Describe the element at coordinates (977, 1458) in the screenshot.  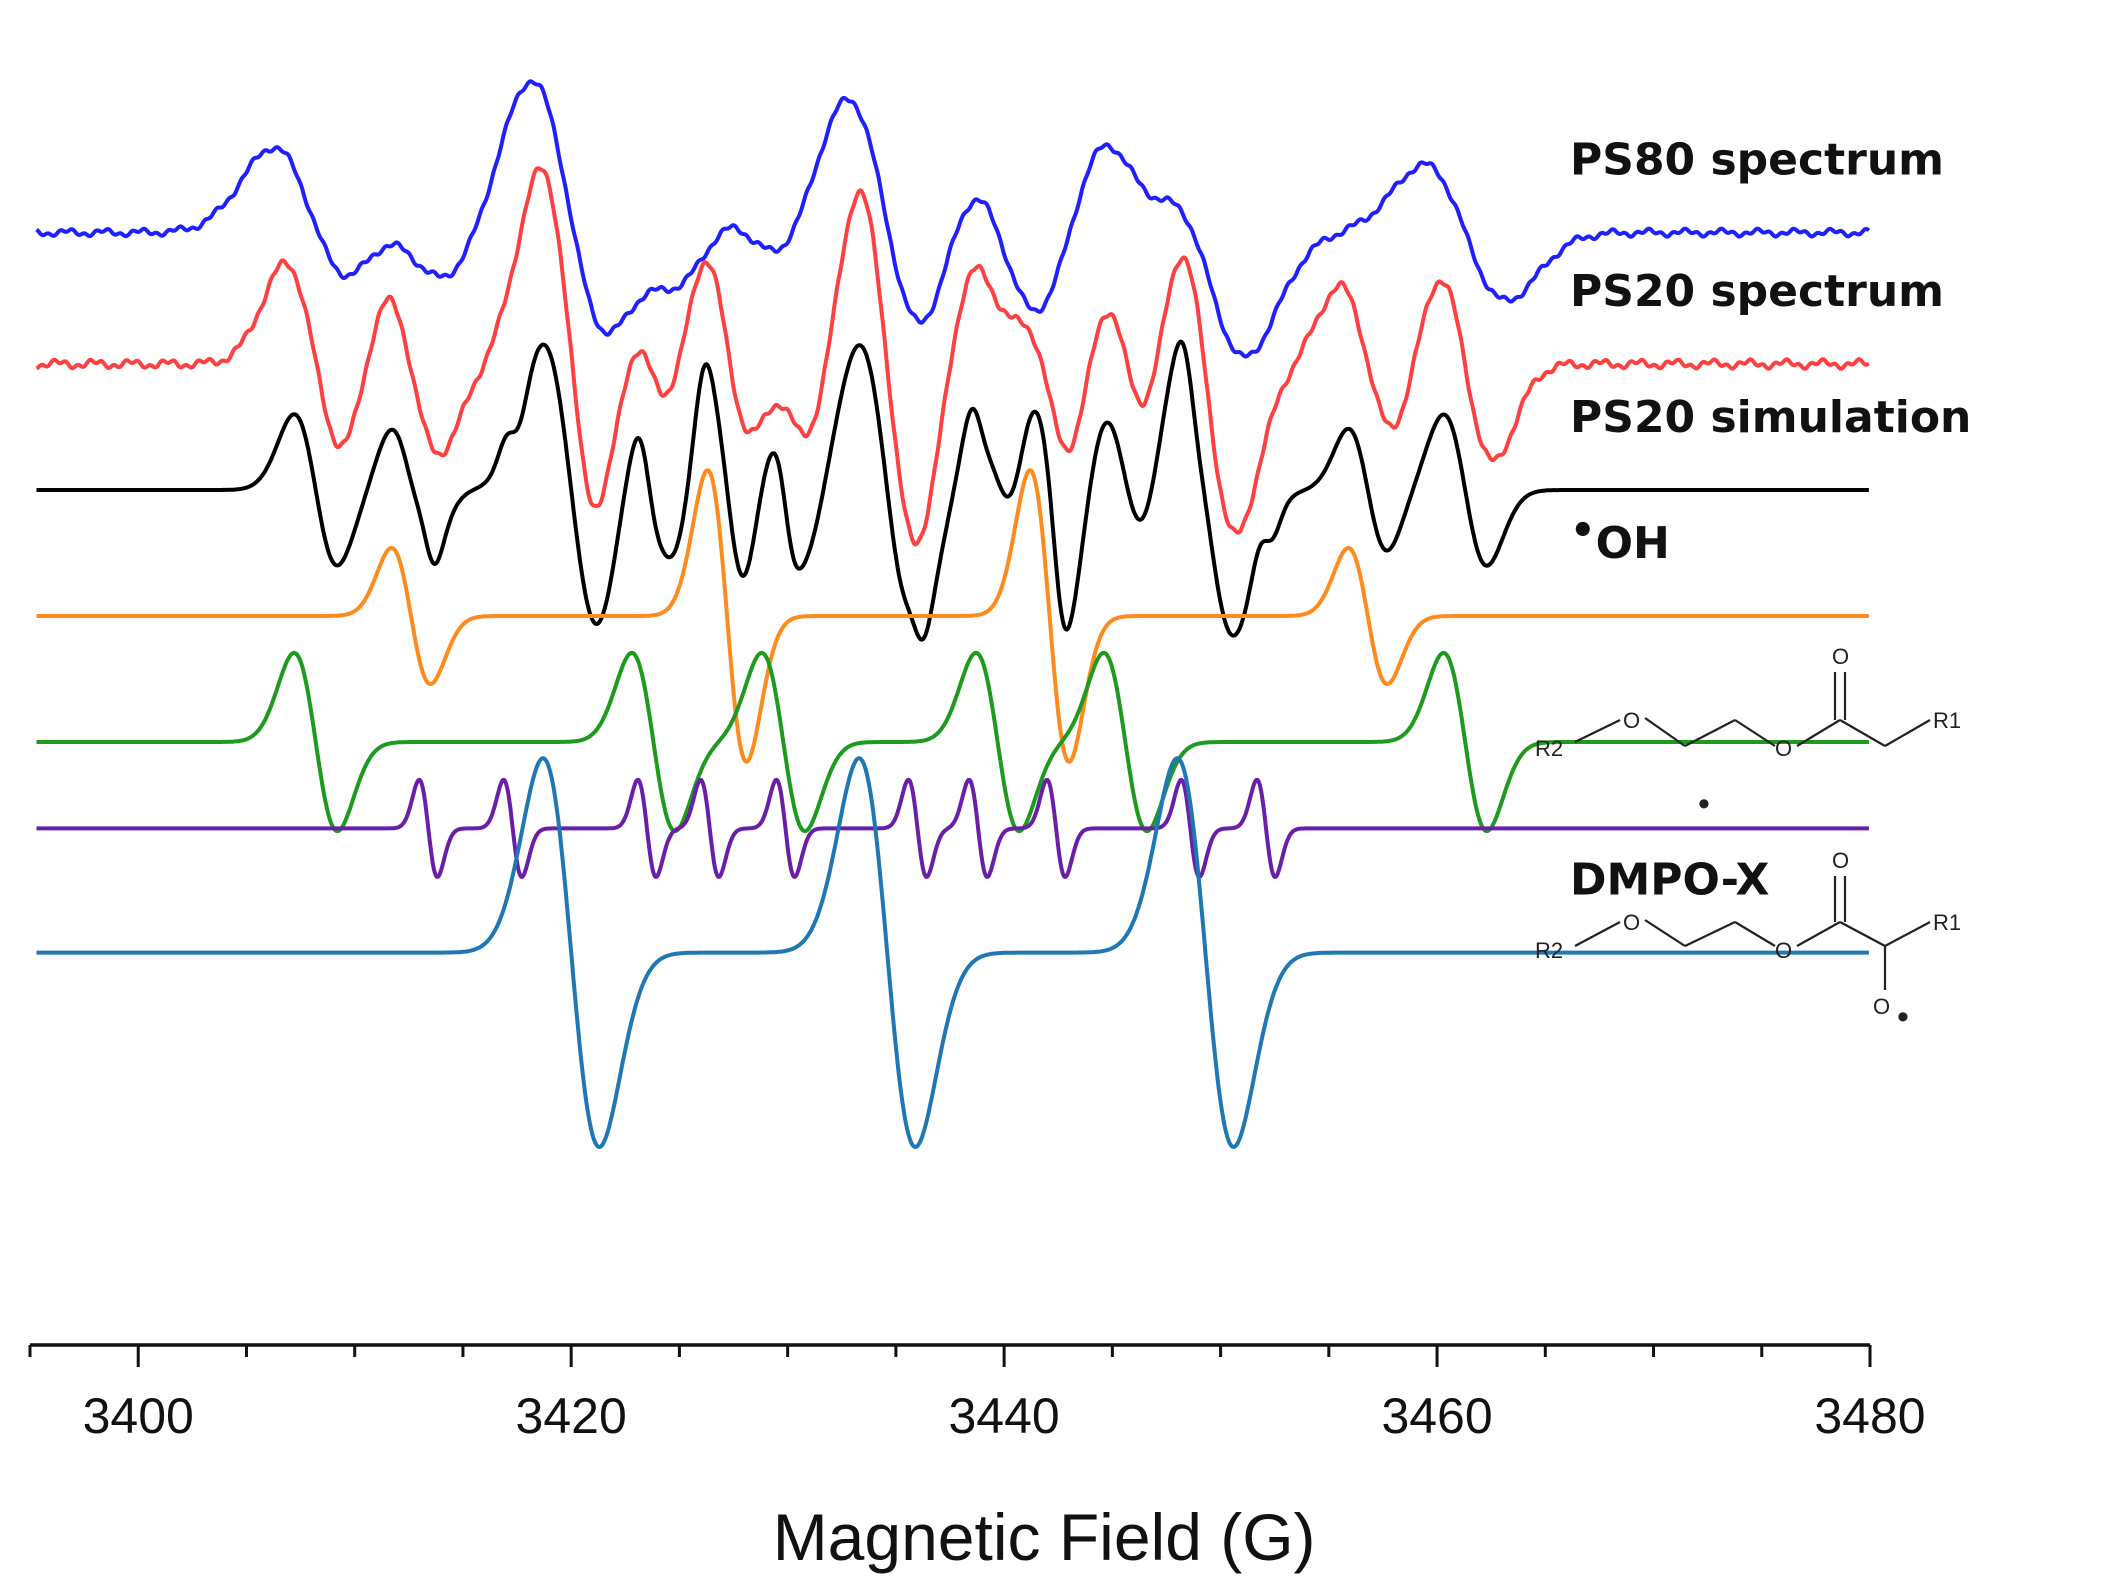
I see `x-axis: 3400 3420 3440 3460 3480 Magnetic Field (G)` at that location.